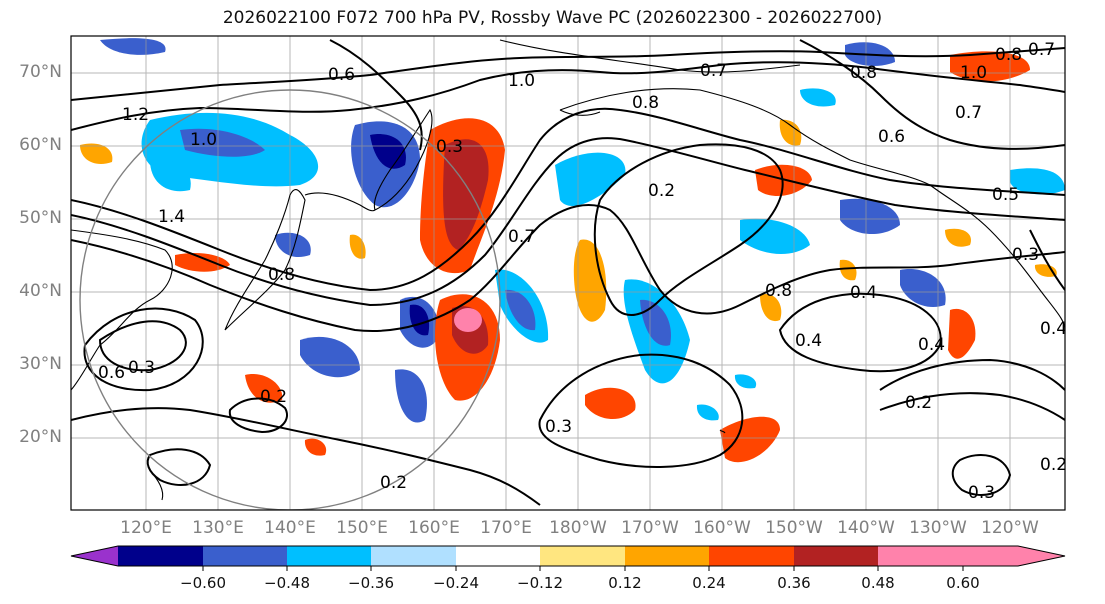 The image size is (1105, 604). I want to click on coastline-japan, so click(265, 260).